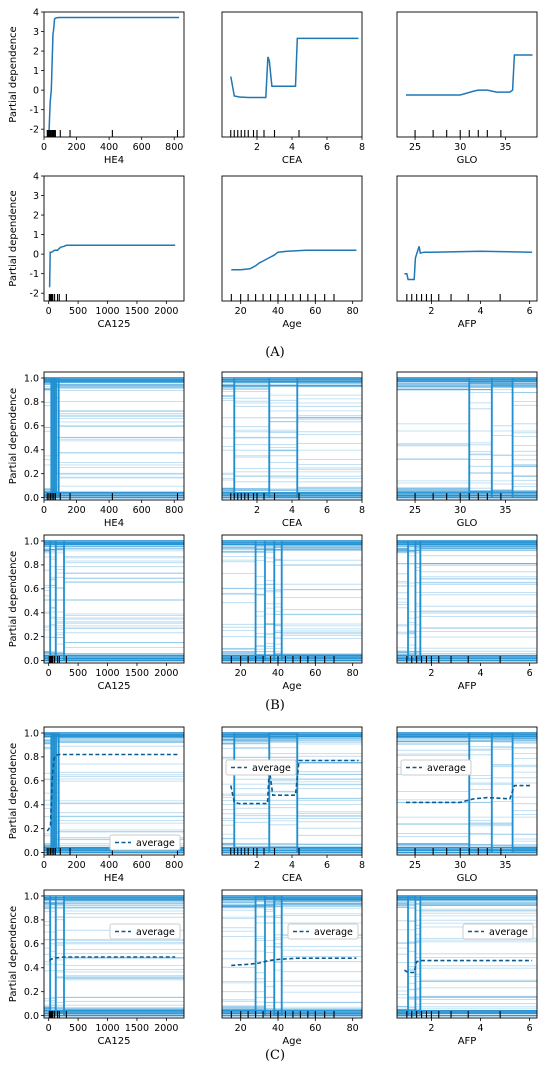 This screenshot has height=1074, width=550. I want to click on x-tick-label: 20, so click(241, 1028).